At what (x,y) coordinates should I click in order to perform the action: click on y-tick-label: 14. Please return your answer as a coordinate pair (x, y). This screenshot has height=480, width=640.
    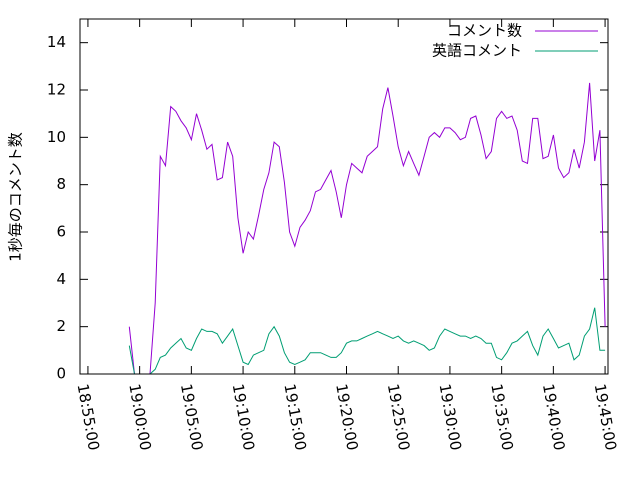
    Looking at the image, I should click on (56, 42).